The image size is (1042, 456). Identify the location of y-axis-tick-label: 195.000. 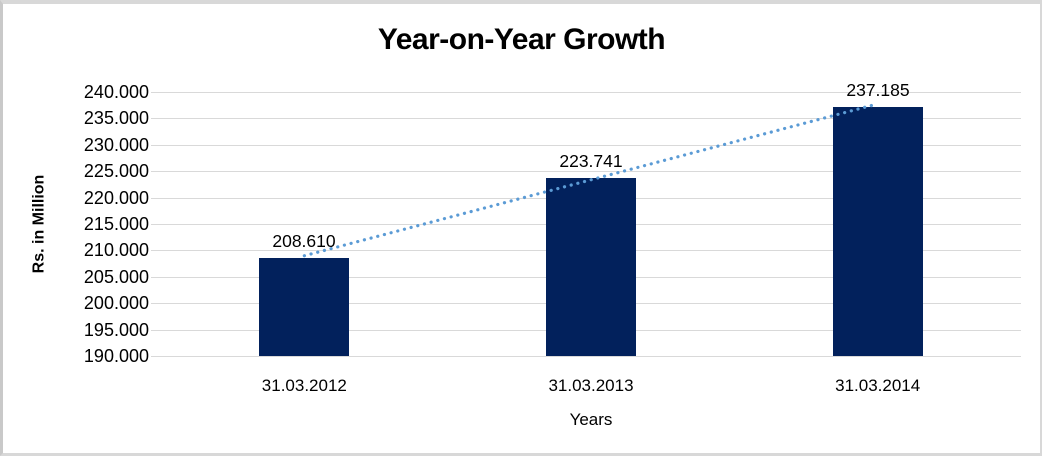
(116, 330).